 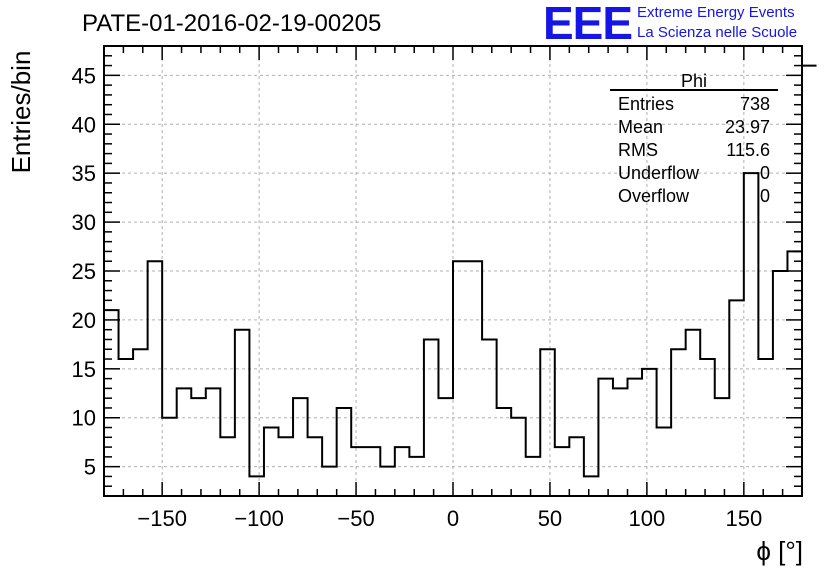 I want to click on x-tick-label: −50, so click(x=355, y=518).